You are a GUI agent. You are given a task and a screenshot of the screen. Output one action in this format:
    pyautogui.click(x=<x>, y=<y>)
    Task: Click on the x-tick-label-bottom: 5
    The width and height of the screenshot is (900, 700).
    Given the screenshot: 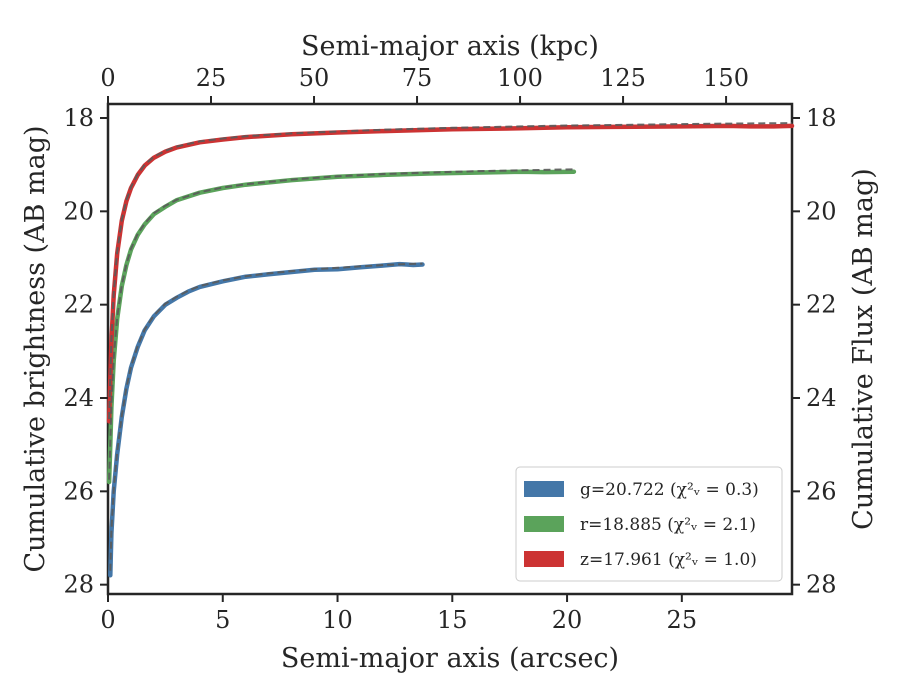 What is the action you would take?
    pyautogui.click(x=222, y=620)
    